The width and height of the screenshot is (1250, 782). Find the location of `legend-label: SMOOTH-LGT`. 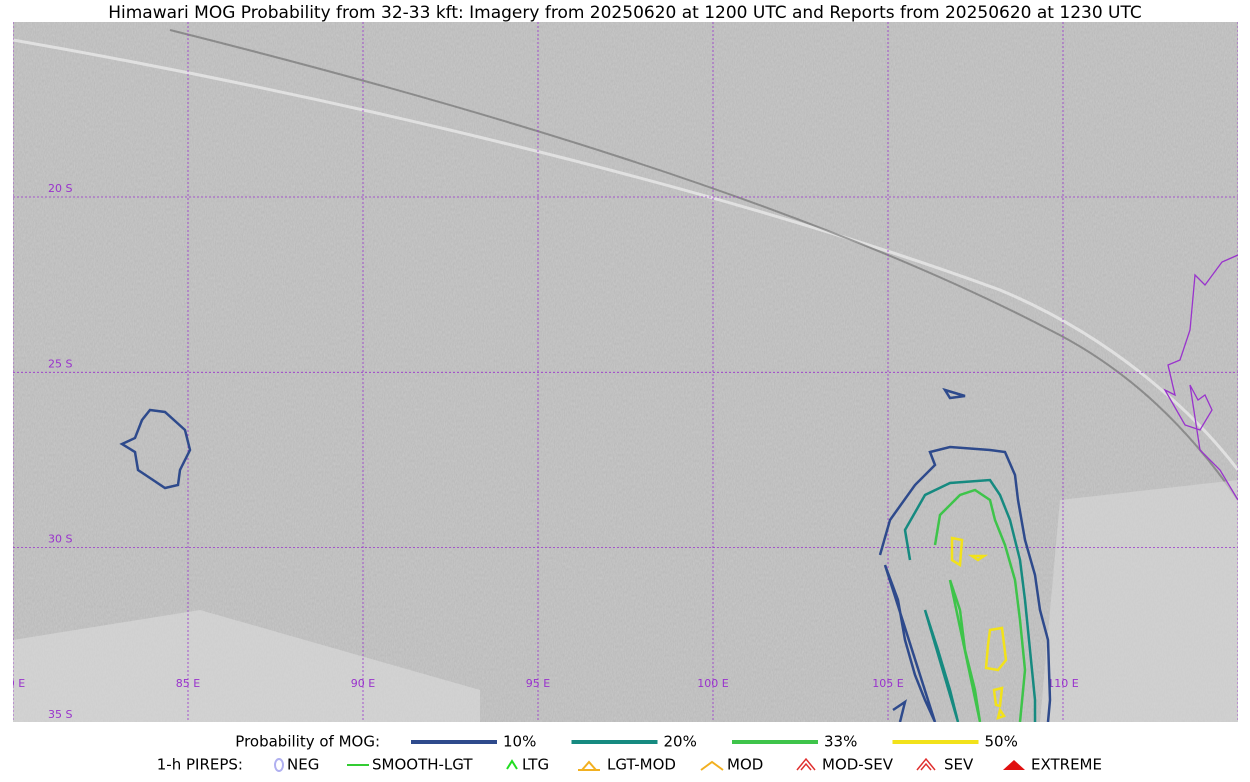

legend-label: SMOOTH-LGT is located at coordinates (422, 765).